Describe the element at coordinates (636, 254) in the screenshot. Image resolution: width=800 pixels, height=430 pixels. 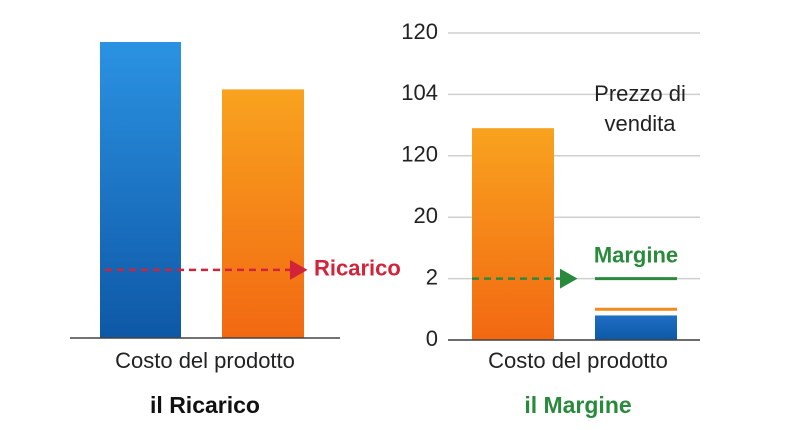
I see `annotation-label: Margine` at that location.